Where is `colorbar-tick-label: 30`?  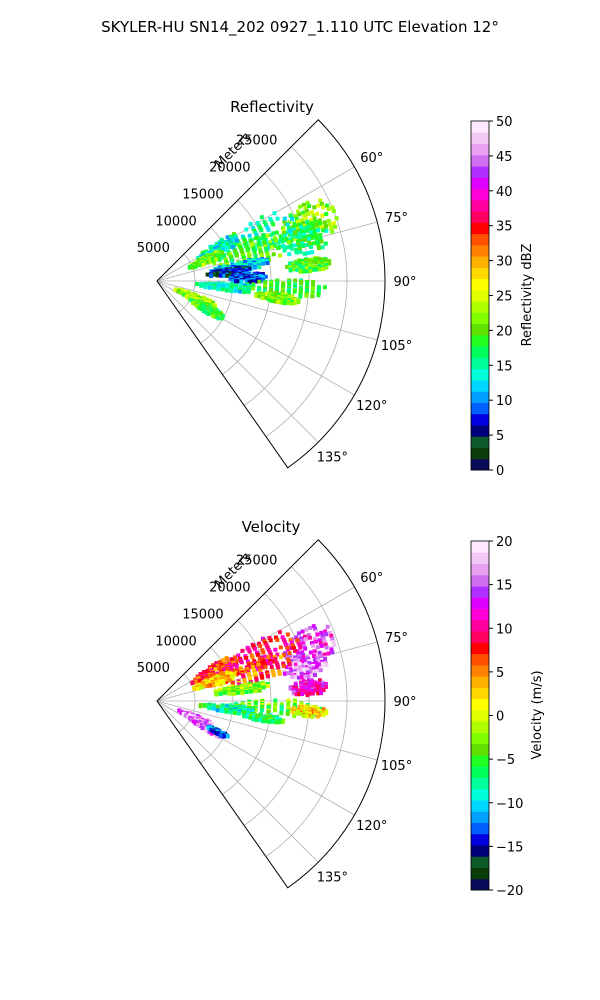 colorbar-tick-label: 30 is located at coordinates (504, 262).